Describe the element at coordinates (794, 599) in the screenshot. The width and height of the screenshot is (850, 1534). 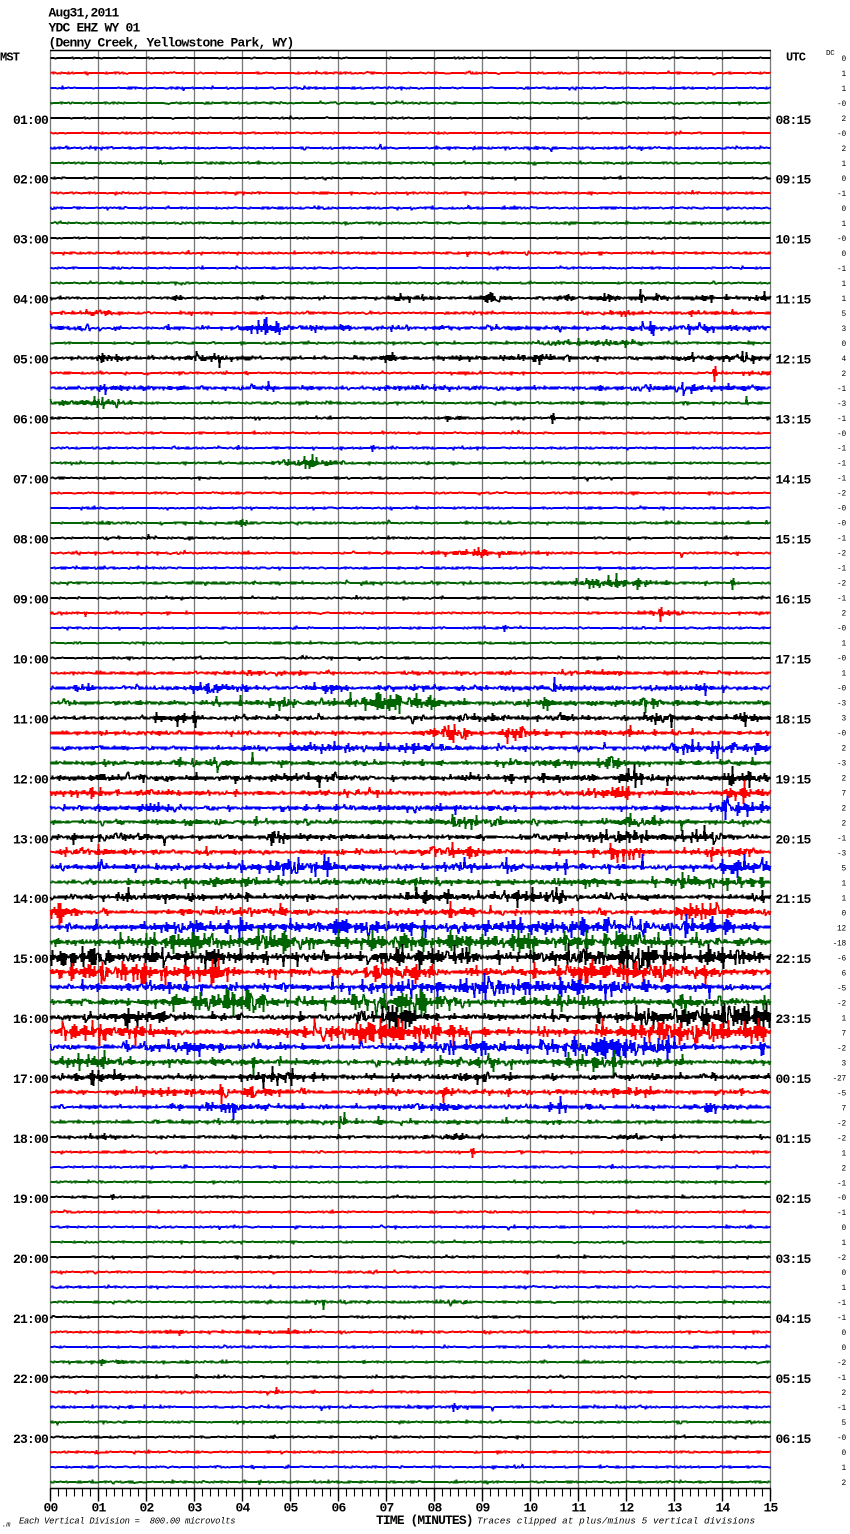
I see `svg-text: 16:15` at that location.